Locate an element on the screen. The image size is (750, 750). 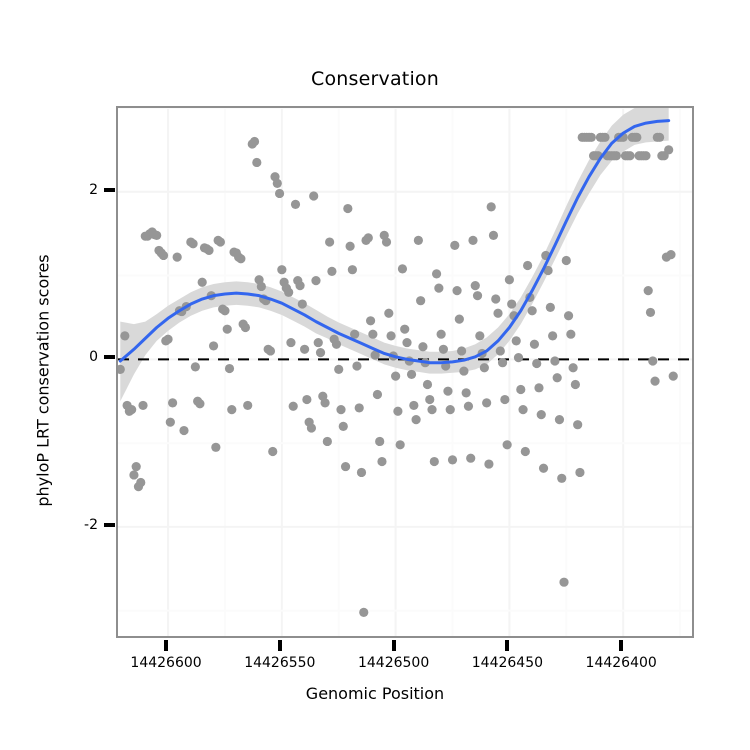
y-tick-label: -2 is located at coordinates (91, 524).